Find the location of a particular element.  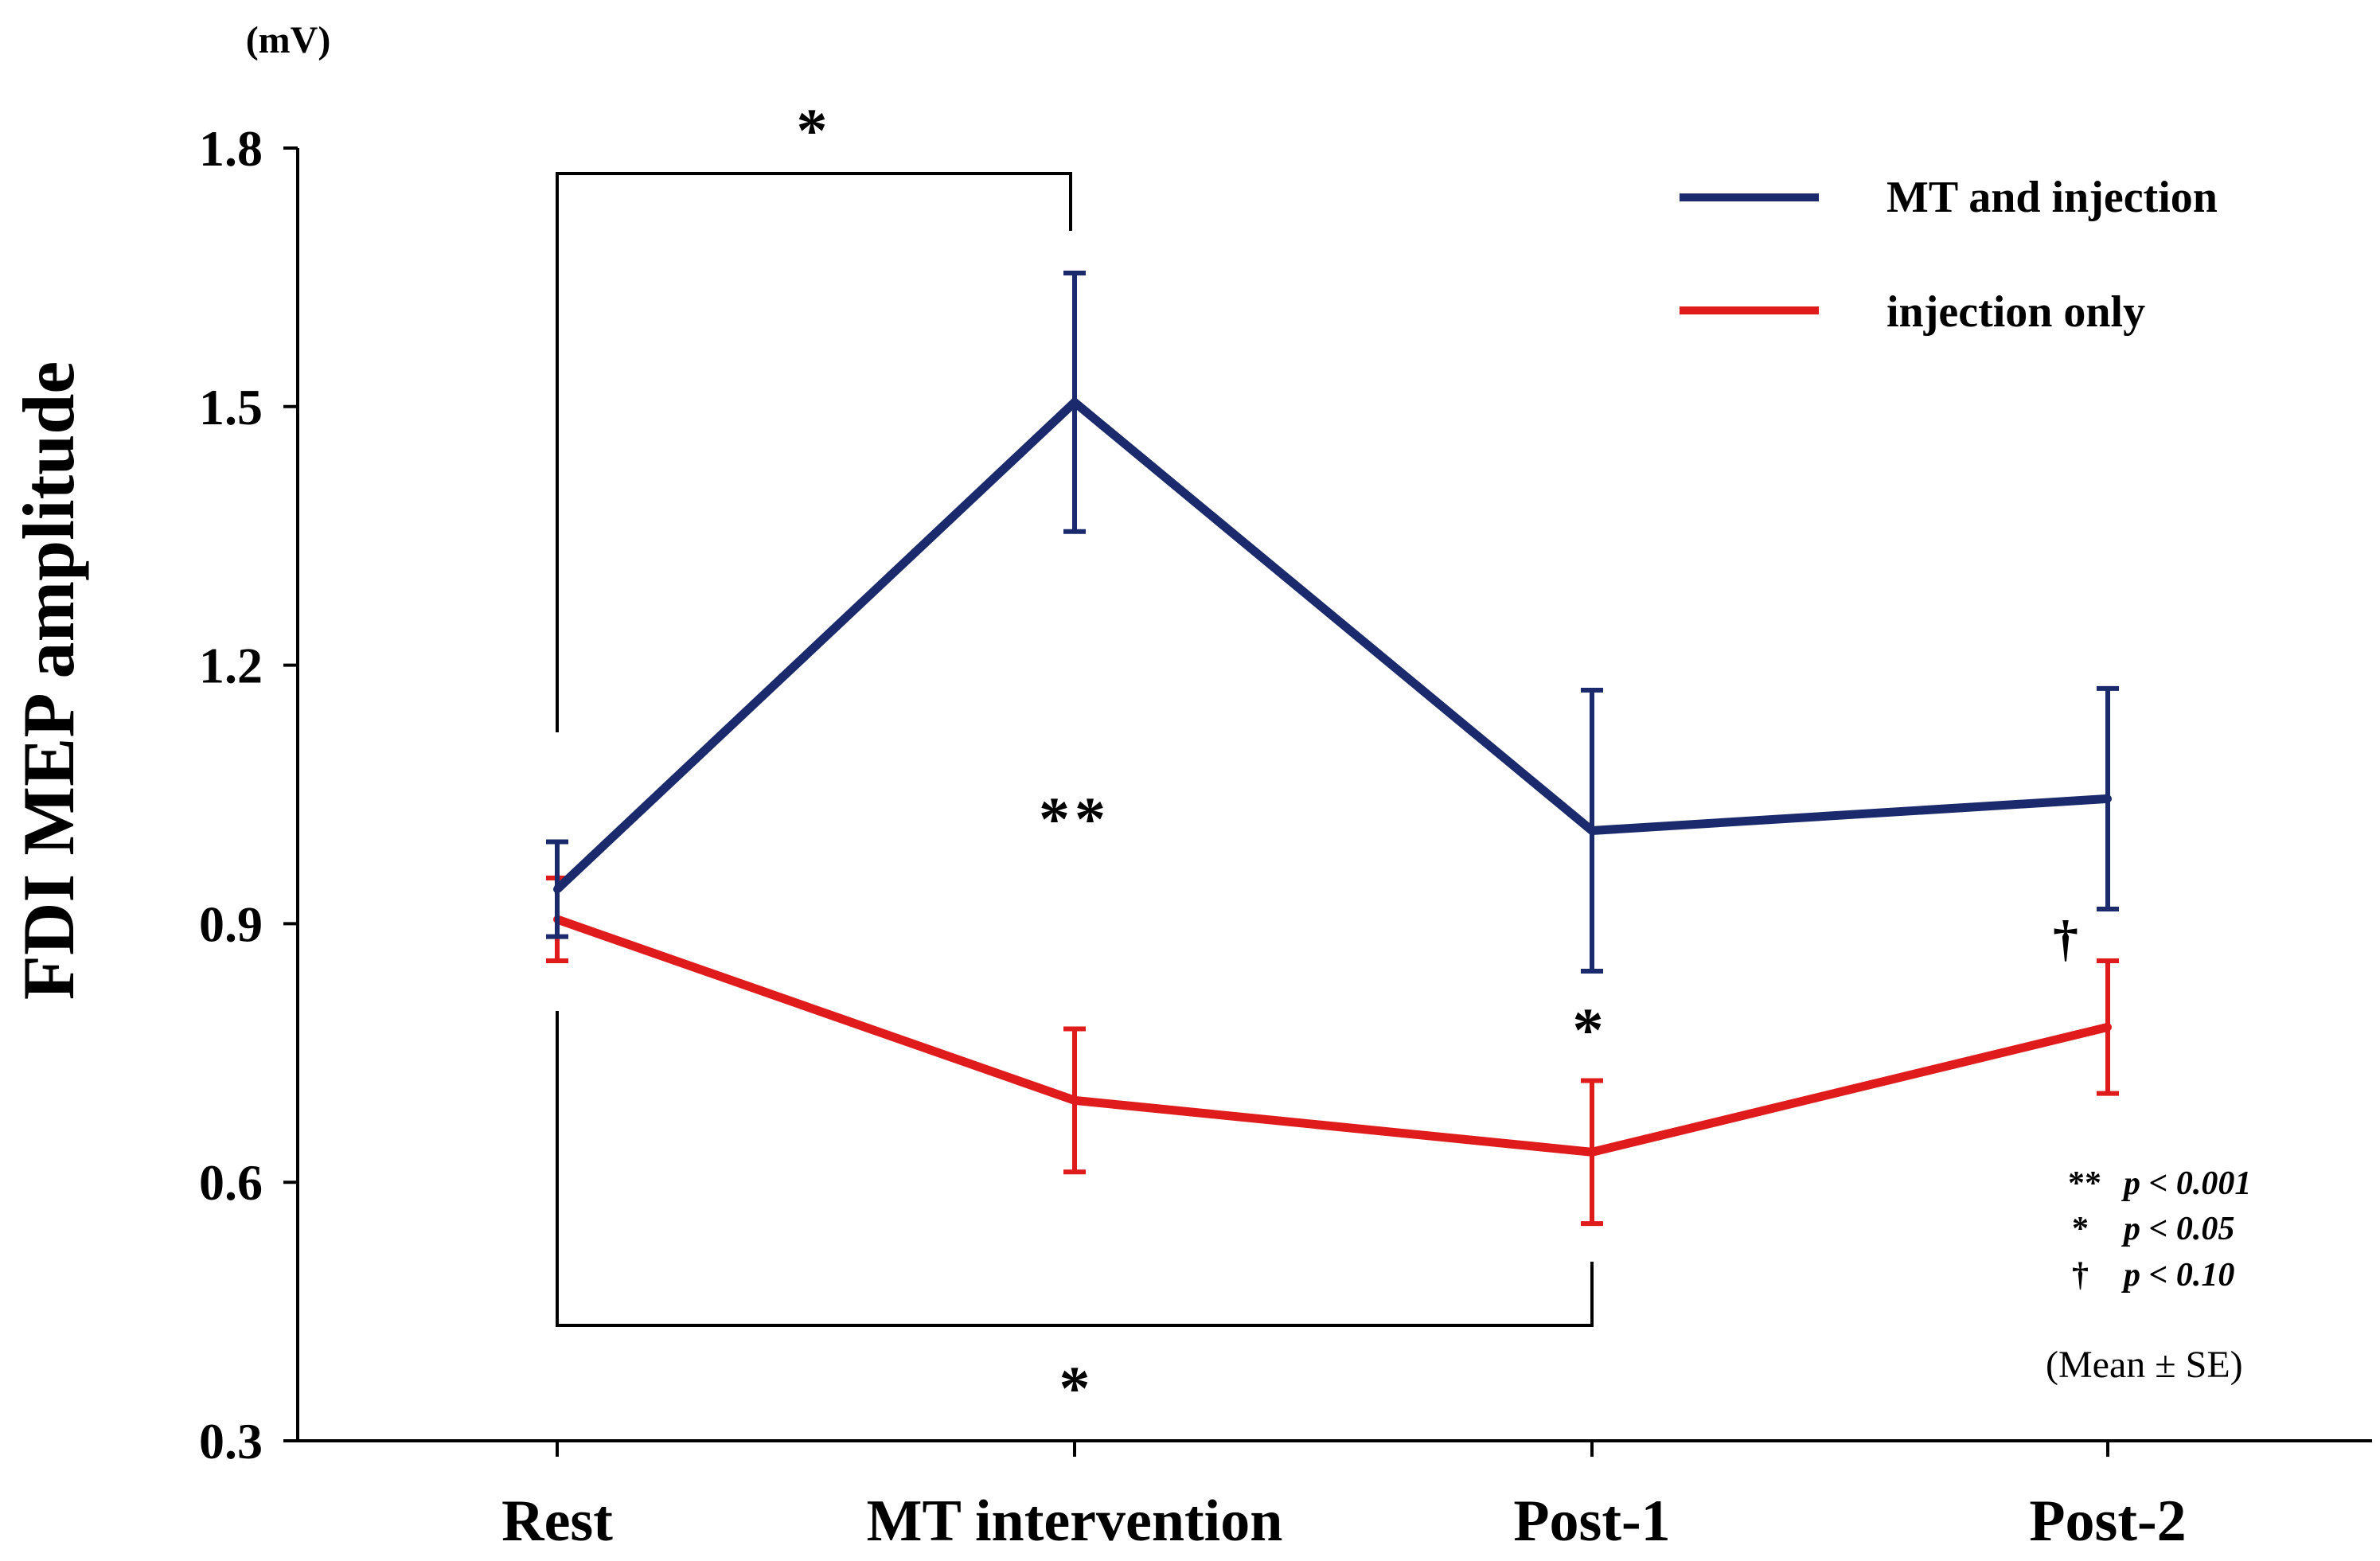

x-tick-label-1: MT intervention is located at coordinates (1075, 1521).